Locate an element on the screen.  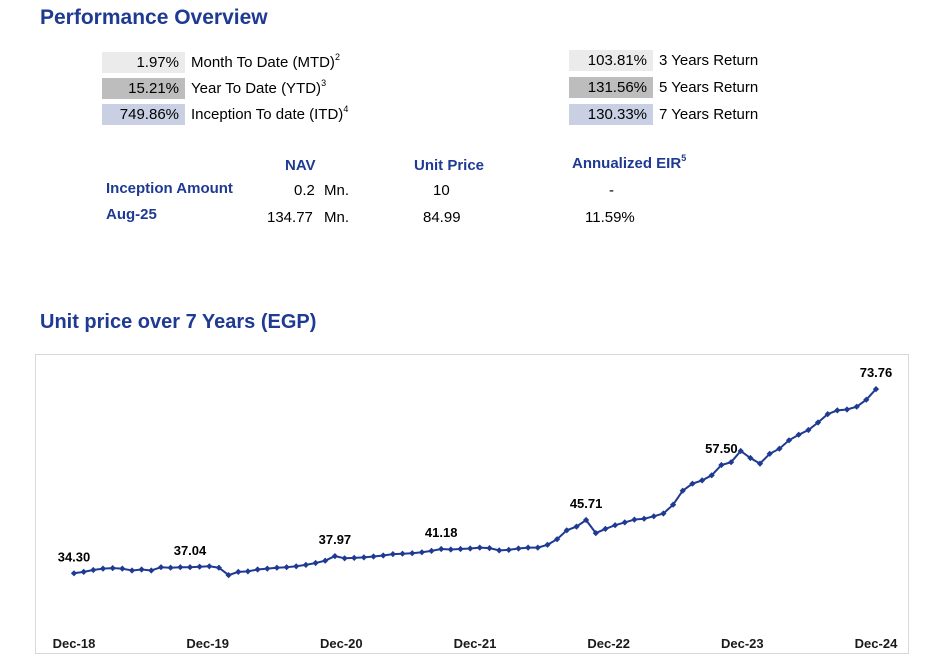
data-label: 37.04 is located at coordinates (190, 550).